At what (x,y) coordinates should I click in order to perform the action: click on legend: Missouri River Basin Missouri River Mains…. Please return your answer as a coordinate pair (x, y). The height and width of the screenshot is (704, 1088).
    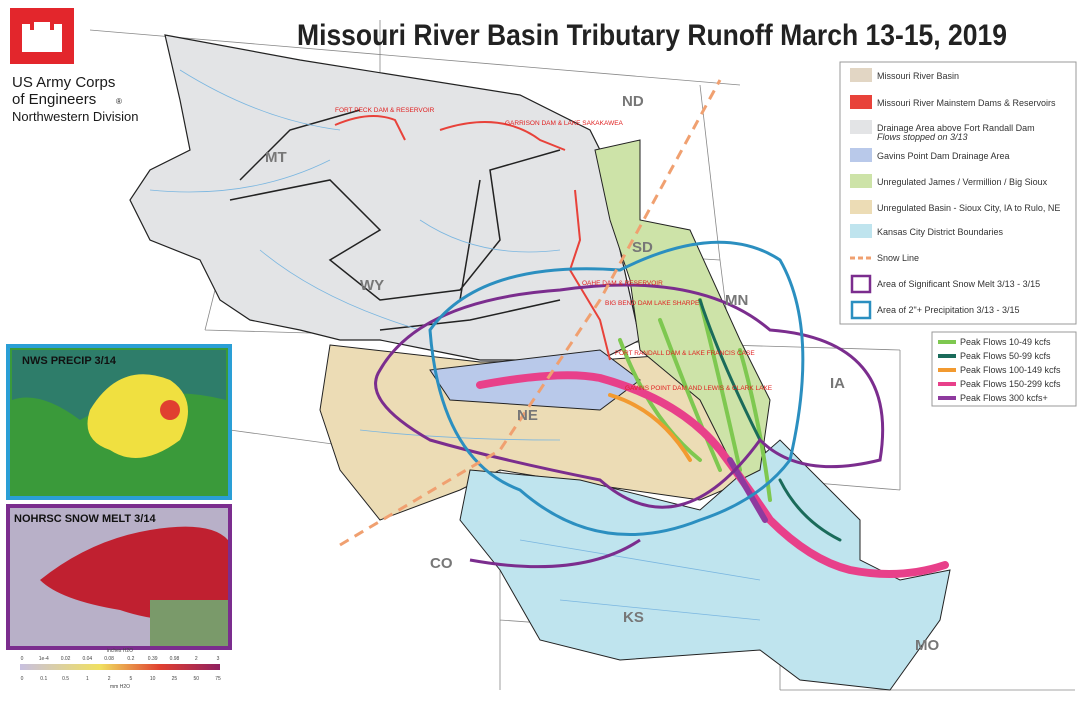
    Looking at the image, I should click on (955, 194).